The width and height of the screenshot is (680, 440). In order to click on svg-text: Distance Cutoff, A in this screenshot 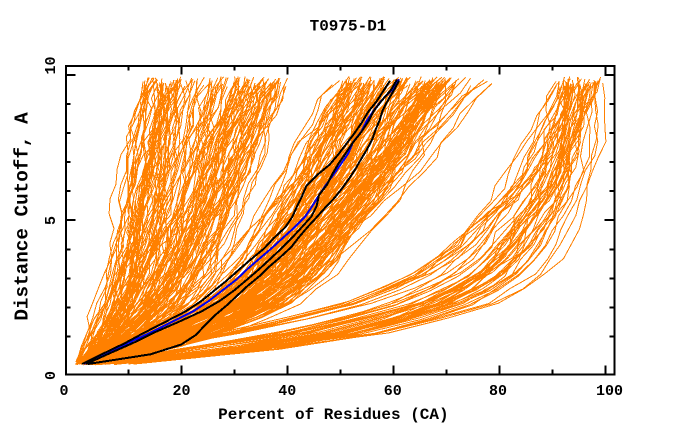, I will do `click(23, 216)`.